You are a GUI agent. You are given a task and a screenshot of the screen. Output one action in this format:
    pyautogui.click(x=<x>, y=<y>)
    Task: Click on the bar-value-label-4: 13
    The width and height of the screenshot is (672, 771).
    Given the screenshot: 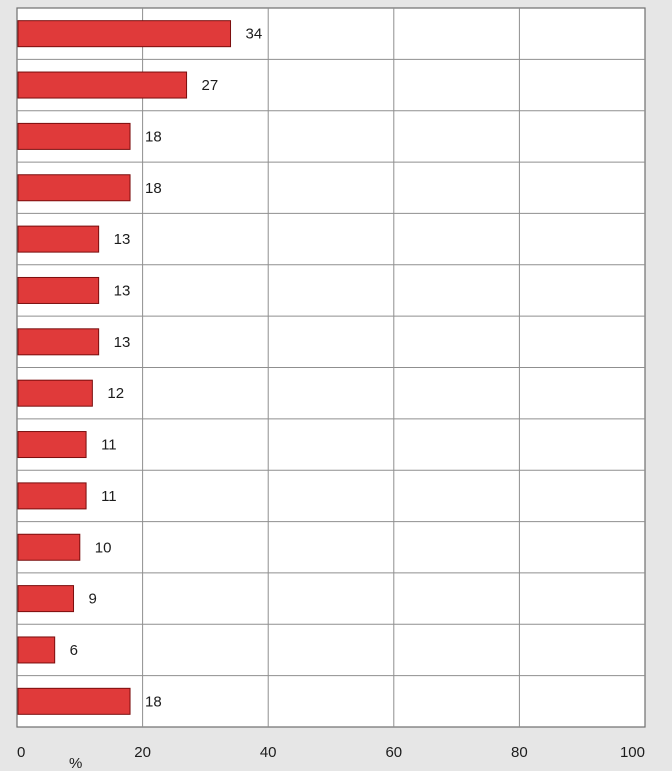 What is the action you would take?
    pyautogui.click(x=122, y=239)
    